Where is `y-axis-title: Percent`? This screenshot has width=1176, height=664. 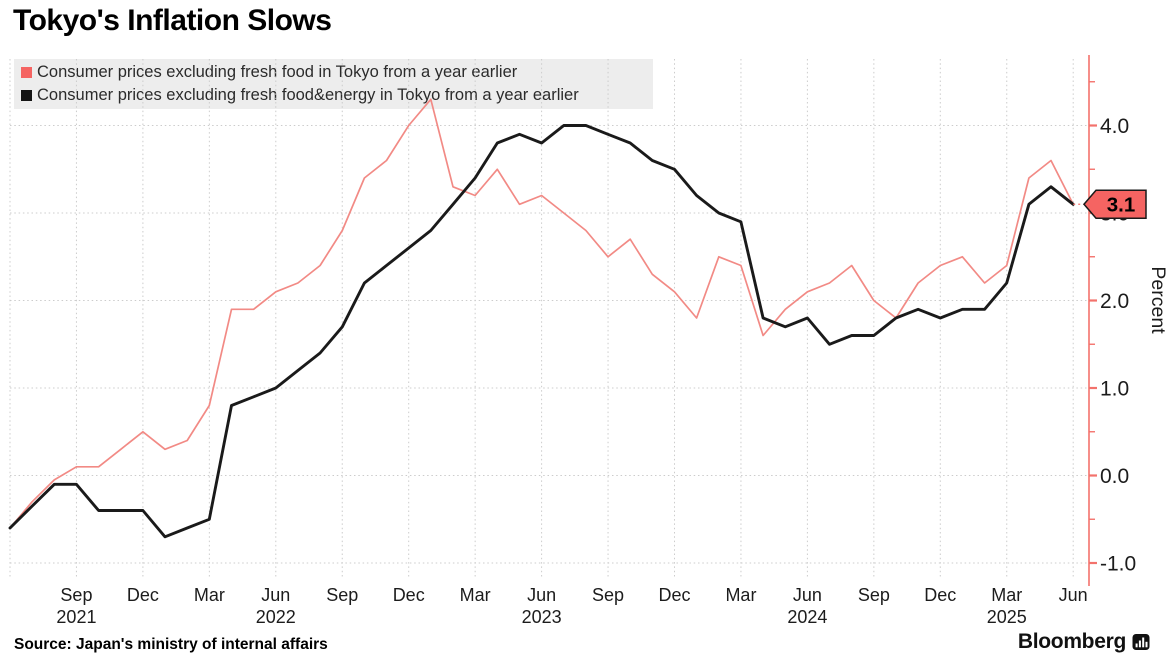 y-axis-title: Percent is located at coordinates (1158, 300).